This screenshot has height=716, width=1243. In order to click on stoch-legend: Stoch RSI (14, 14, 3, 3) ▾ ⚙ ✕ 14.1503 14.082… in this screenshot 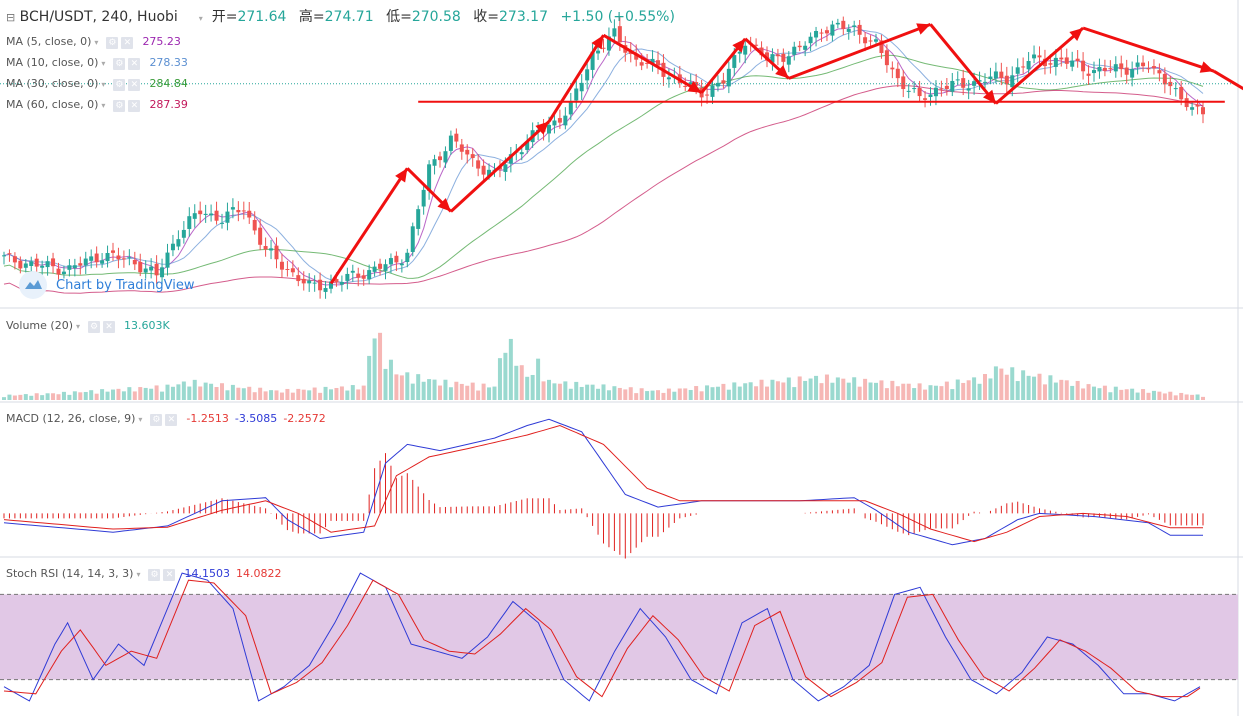, I will do `click(143, 574)`.